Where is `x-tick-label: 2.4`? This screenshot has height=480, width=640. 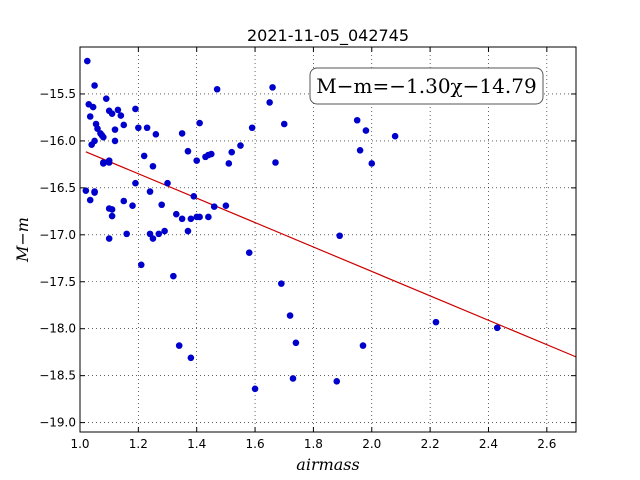
x-tick-label: 2.4 is located at coordinates (488, 444).